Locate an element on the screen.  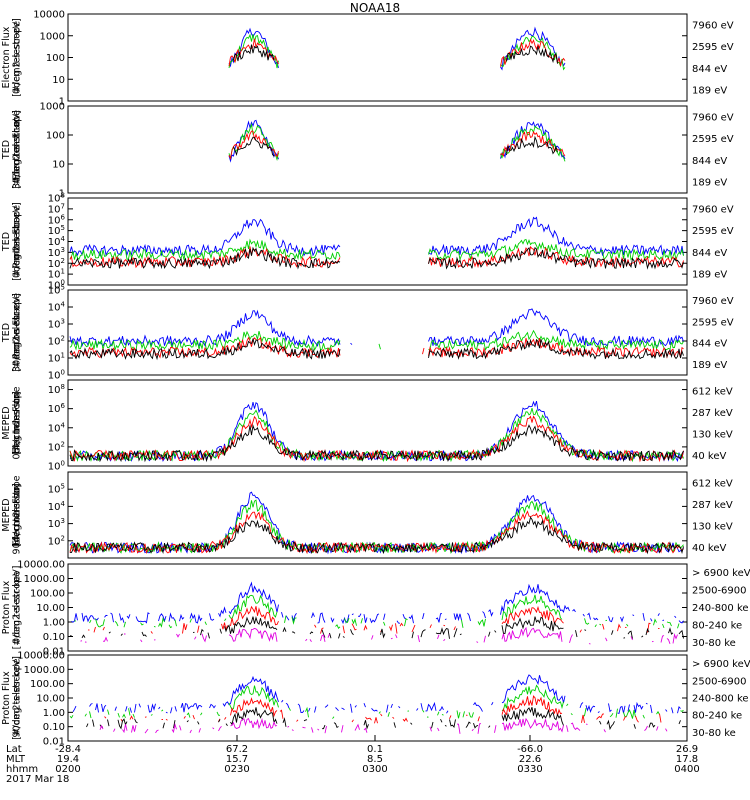
x-axis-value: 8.5 is located at coordinates (375, 759).